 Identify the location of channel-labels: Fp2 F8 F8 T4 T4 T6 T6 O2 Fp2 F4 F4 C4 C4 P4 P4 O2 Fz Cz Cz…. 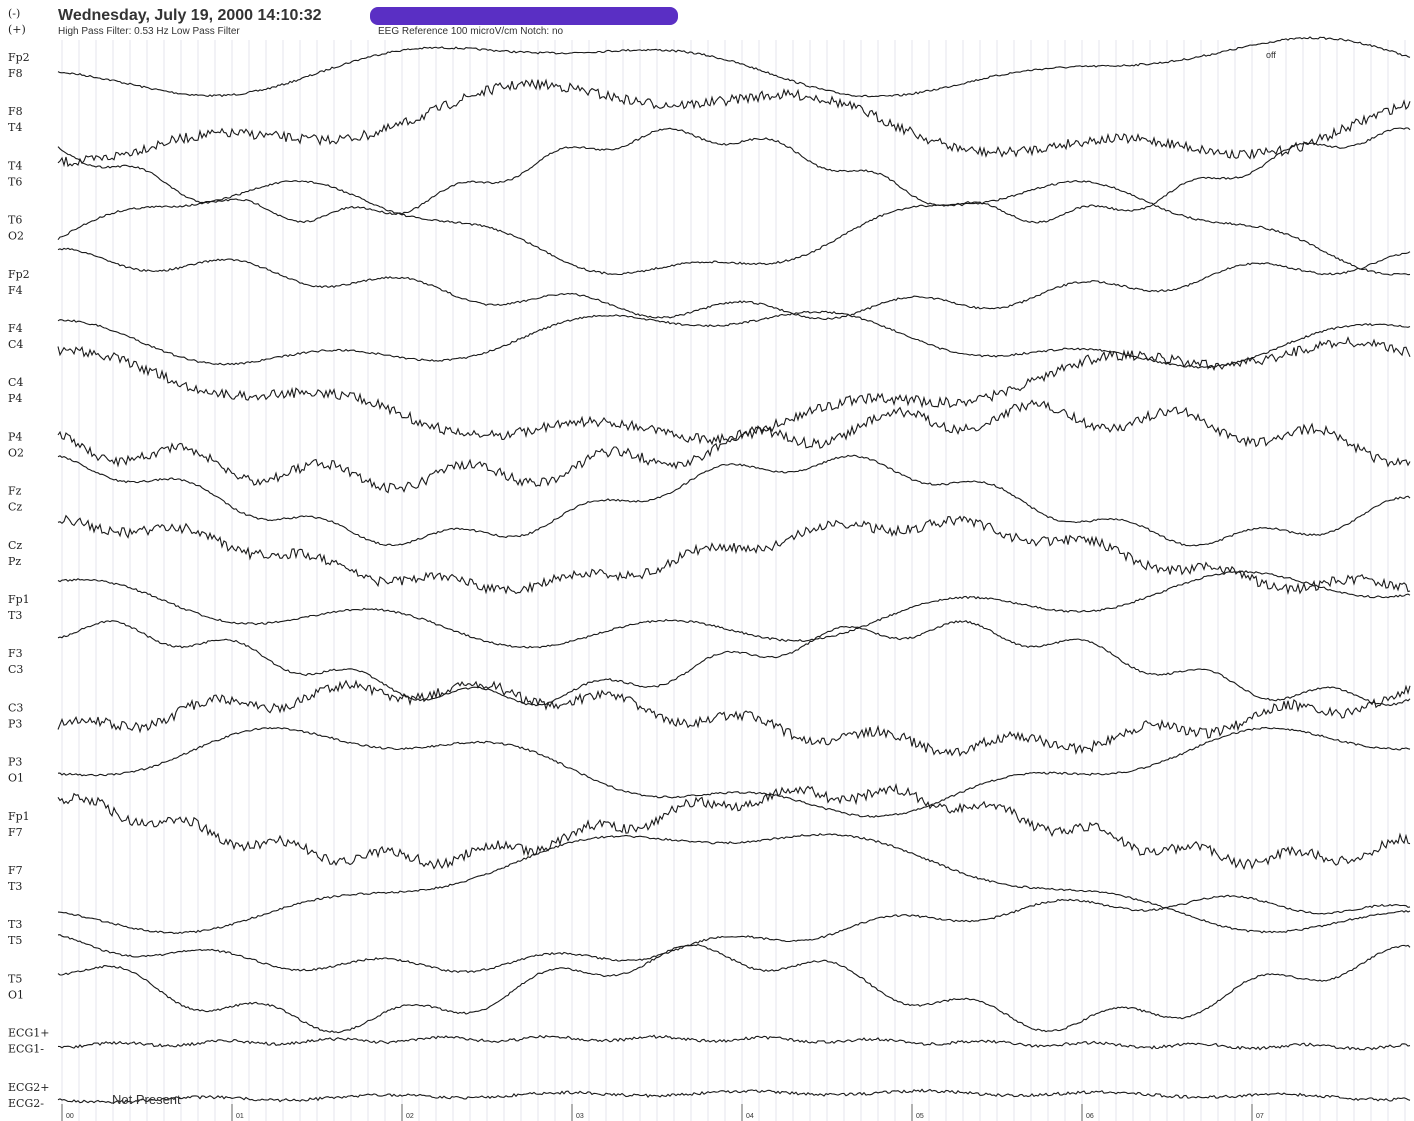
(28, 580).